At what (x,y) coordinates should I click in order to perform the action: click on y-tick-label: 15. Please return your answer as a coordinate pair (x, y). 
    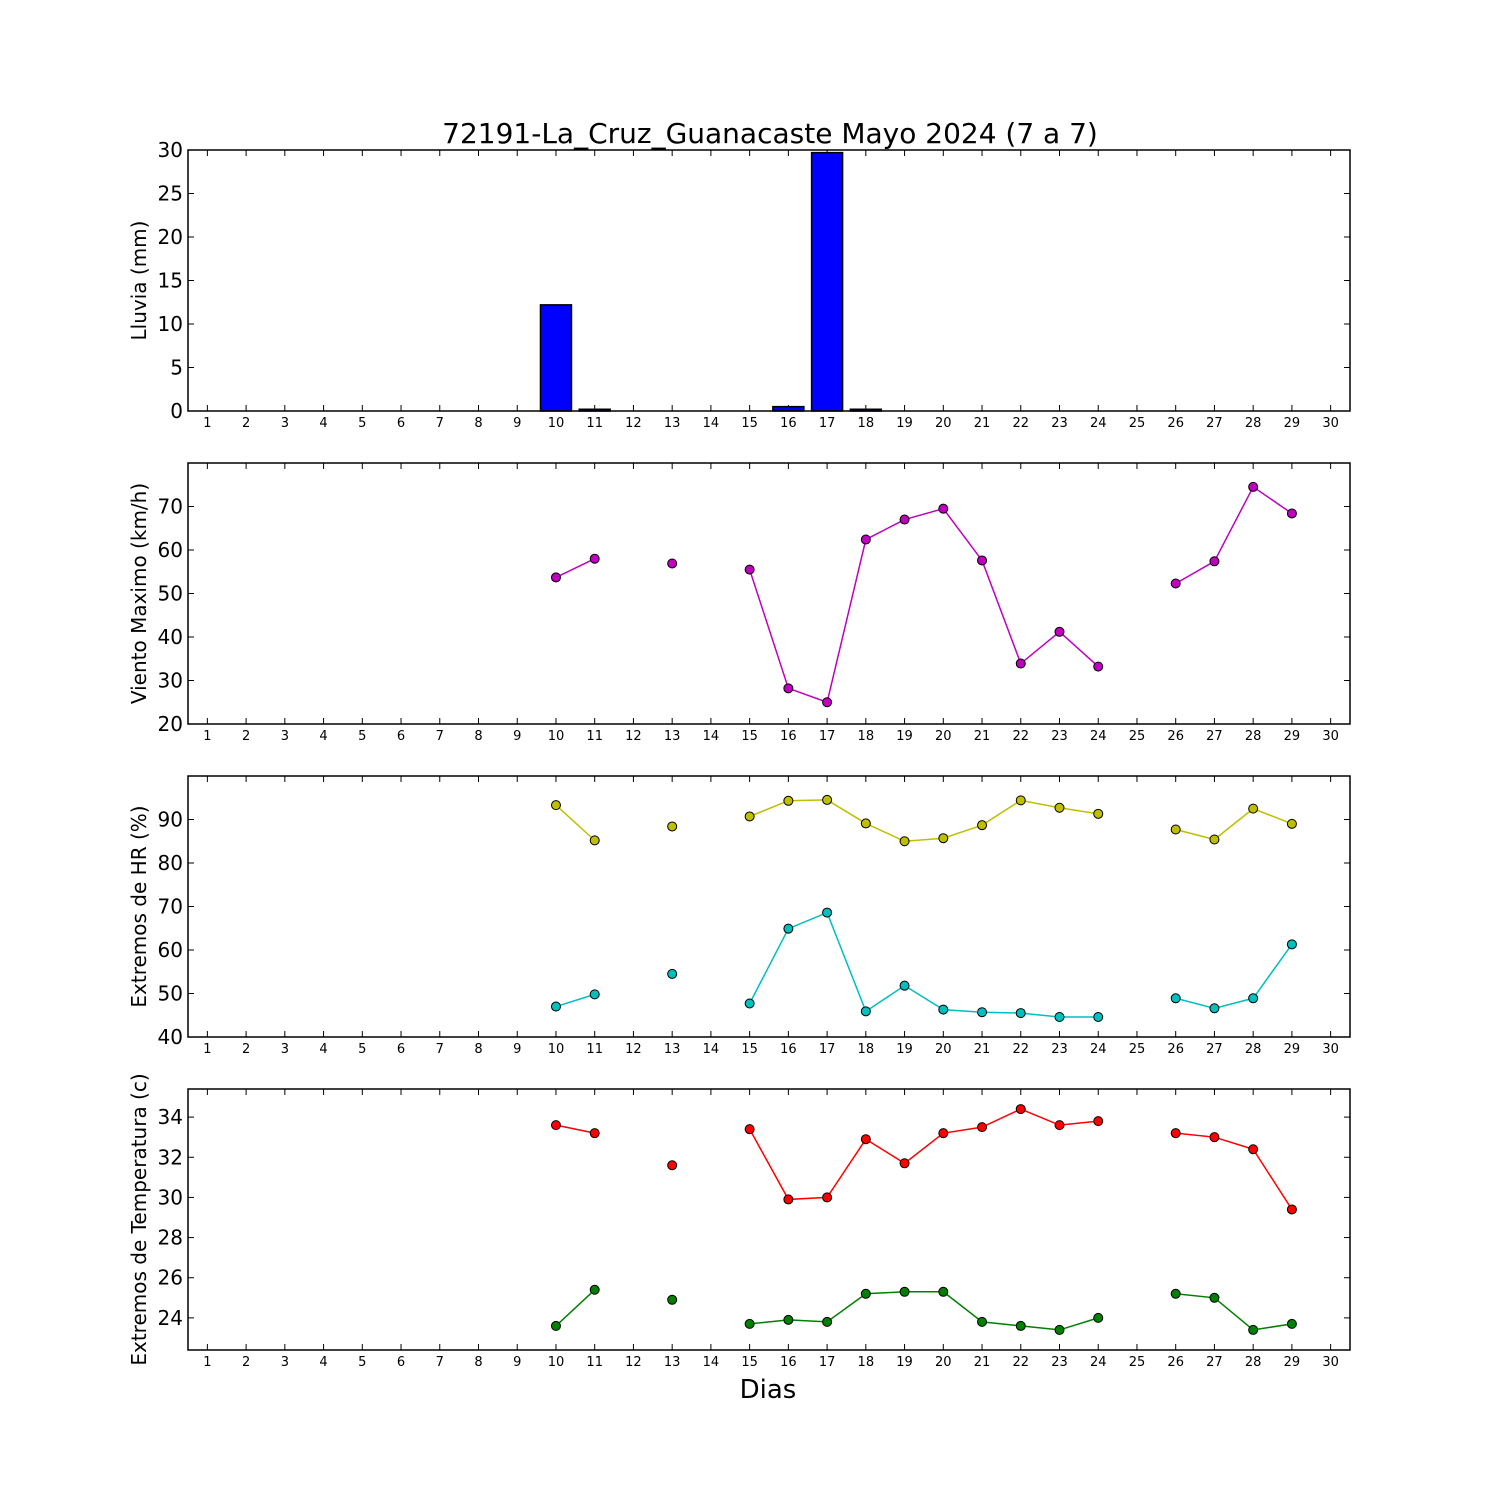
    Looking at the image, I should click on (170, 281).